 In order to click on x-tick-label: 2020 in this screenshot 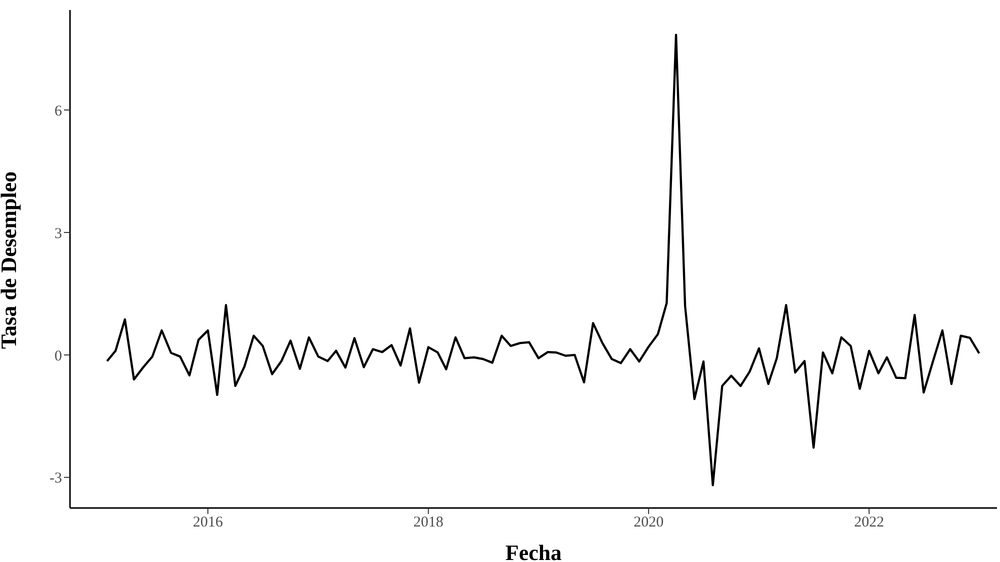, I will do `click(649, 522)`.